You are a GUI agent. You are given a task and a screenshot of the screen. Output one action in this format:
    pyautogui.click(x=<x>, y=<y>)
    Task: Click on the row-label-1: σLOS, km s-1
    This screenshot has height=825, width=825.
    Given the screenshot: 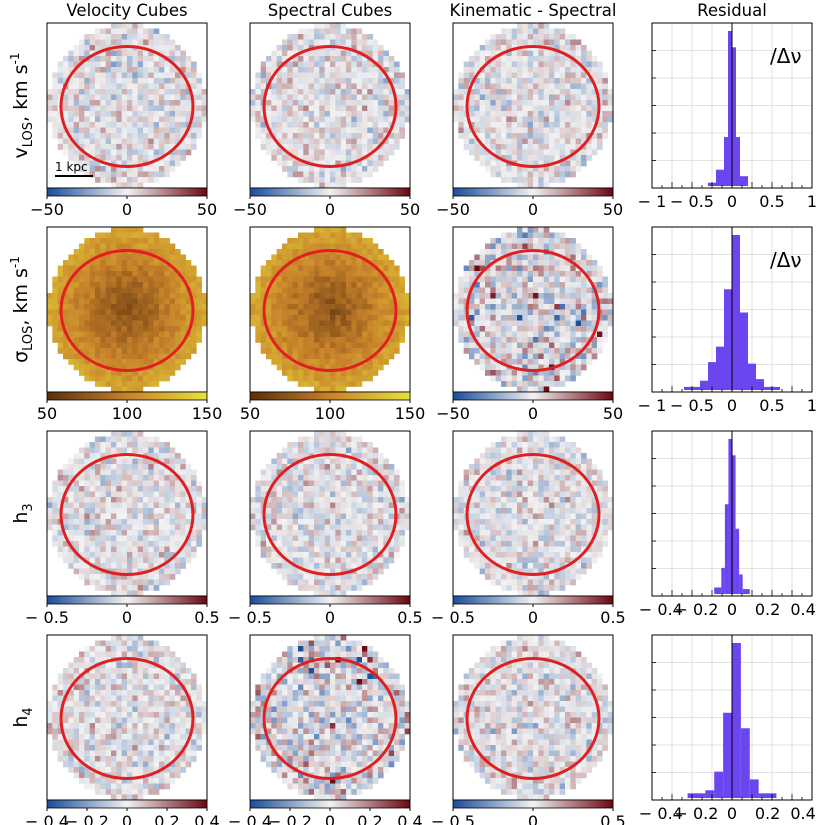 What is the action you would take?
    pyautogui.click(x=22, y=309)
    